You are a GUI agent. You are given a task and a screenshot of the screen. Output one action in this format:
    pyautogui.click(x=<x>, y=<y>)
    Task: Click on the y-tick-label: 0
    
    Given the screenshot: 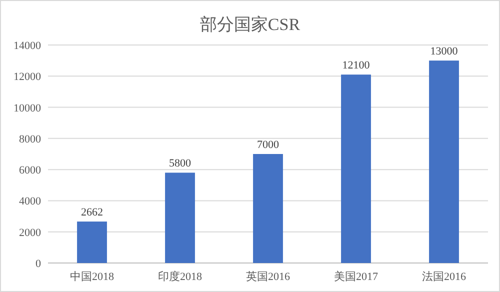 What is the action you would take?
    pyautogui.click(x=39, y=264)
    